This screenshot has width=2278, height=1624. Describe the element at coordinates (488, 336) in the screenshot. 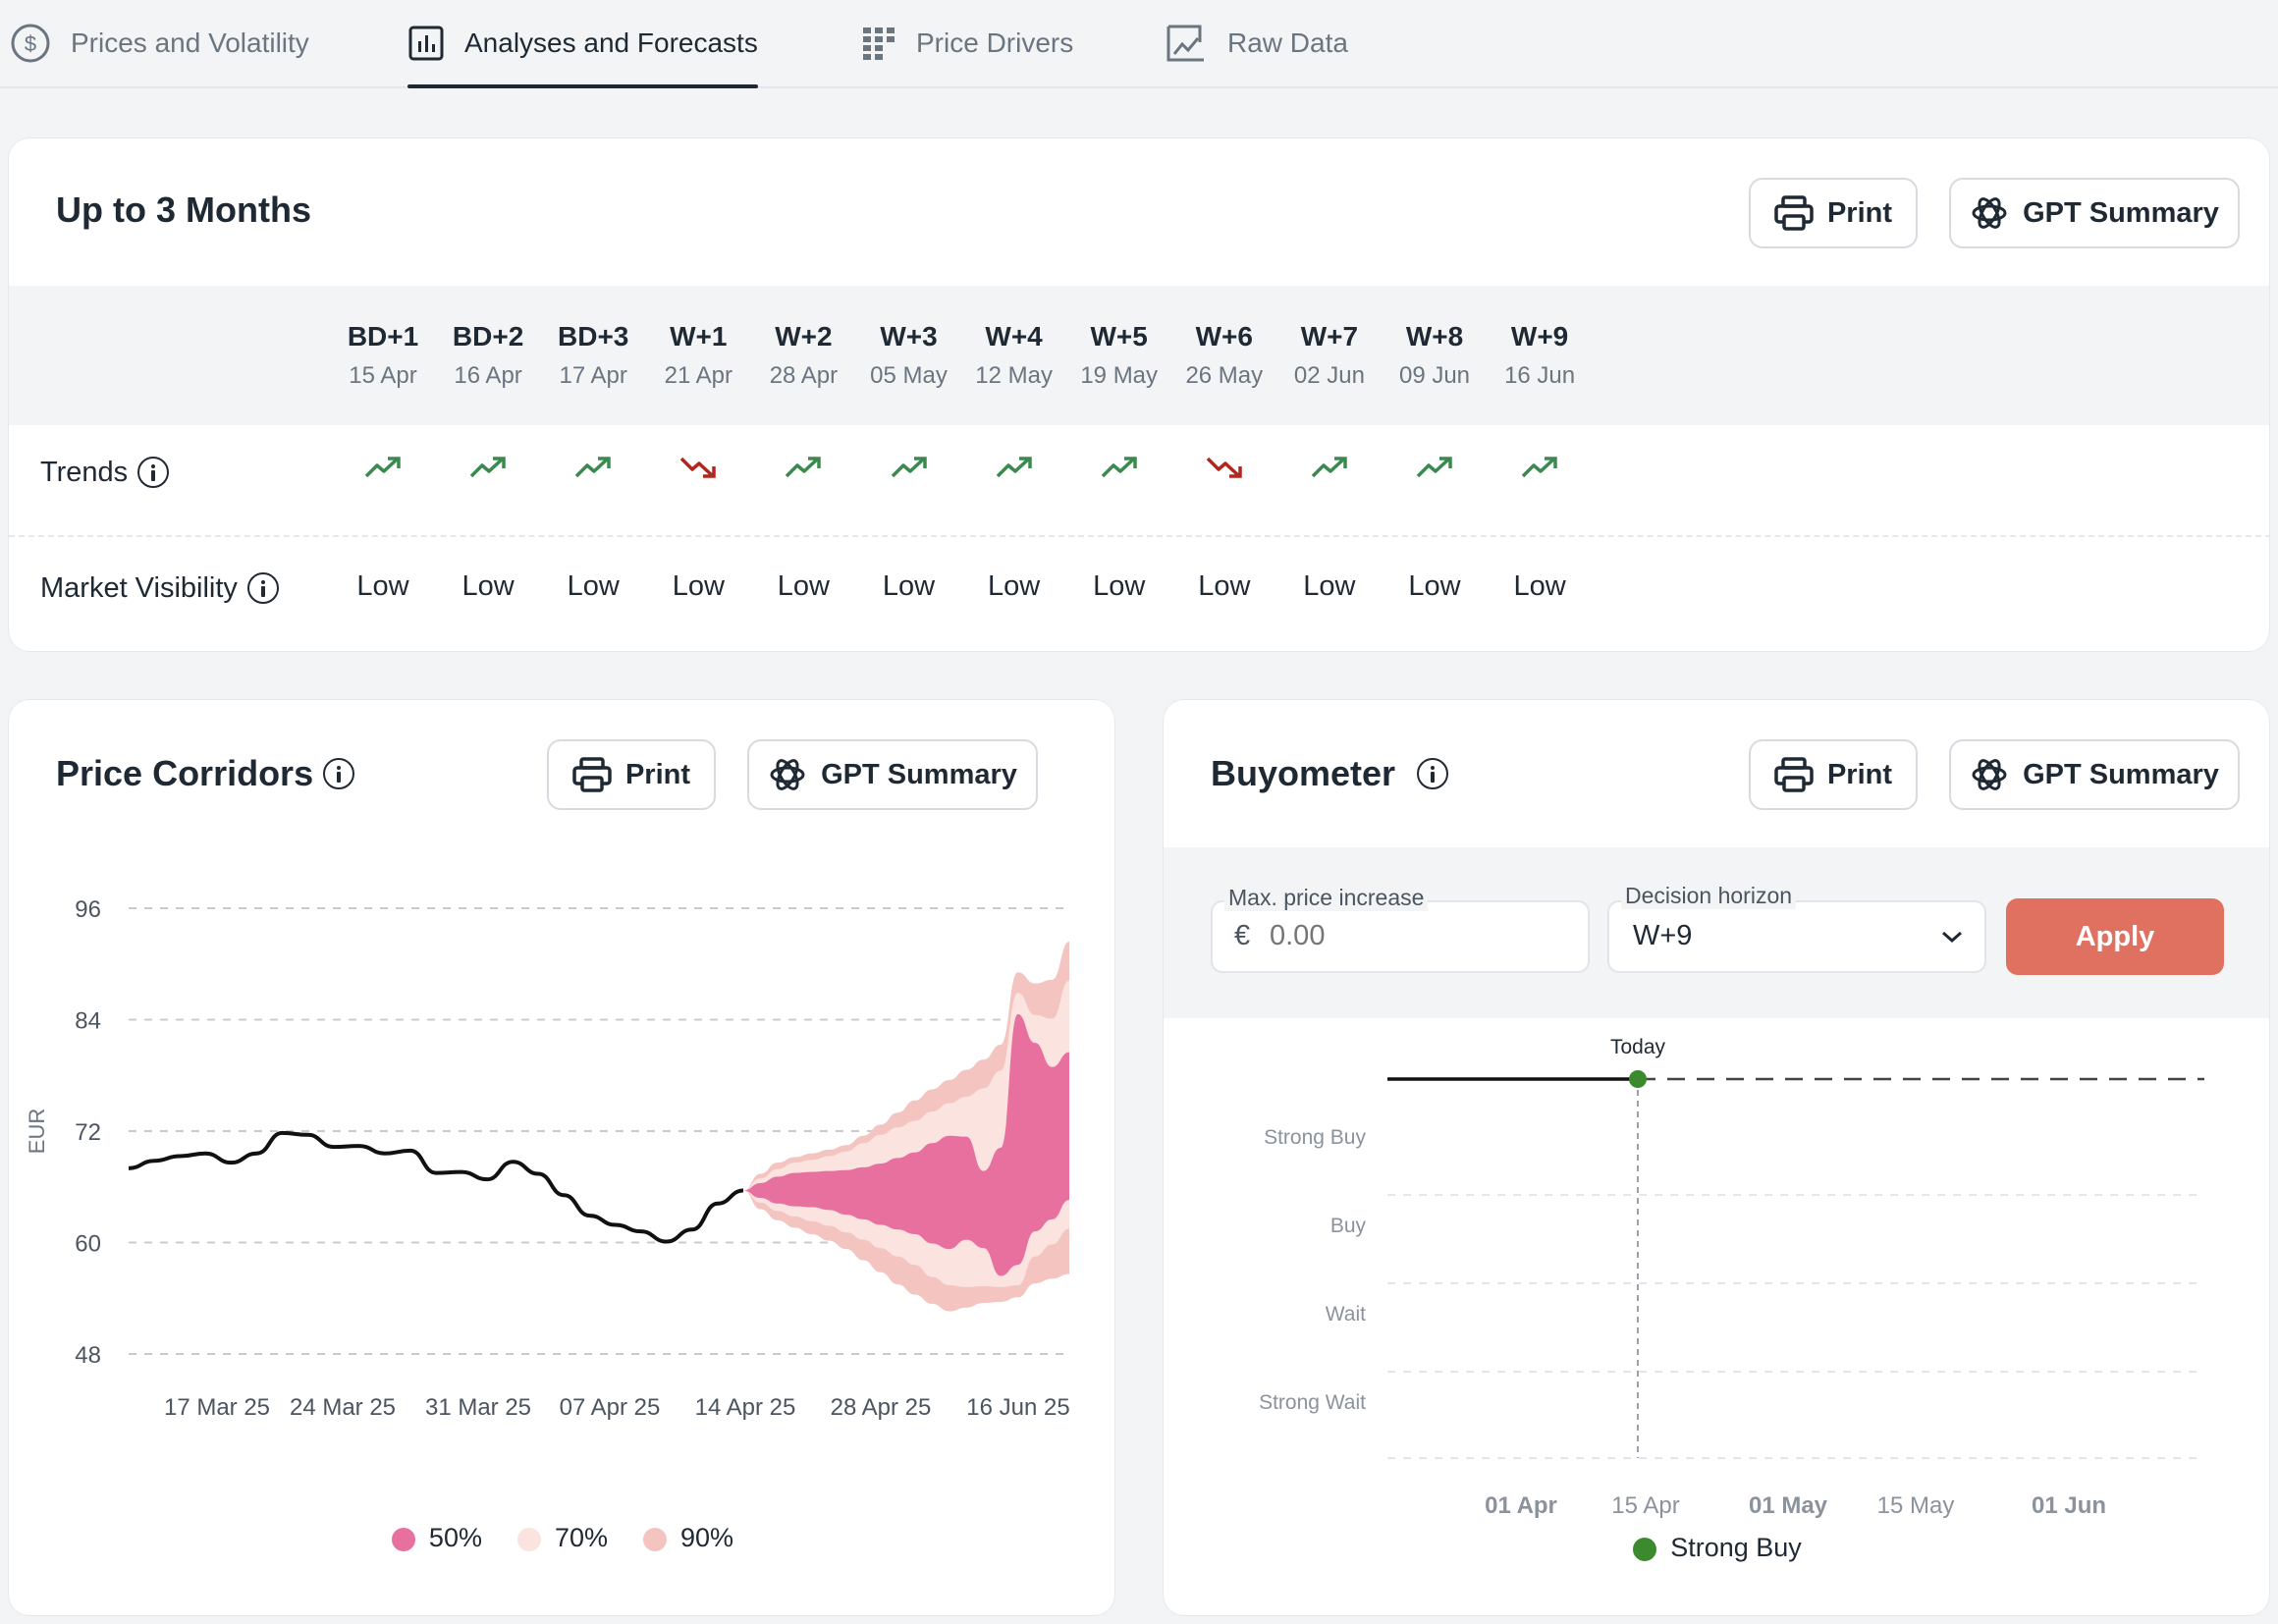

I see `period-code: BD+2` at that location.